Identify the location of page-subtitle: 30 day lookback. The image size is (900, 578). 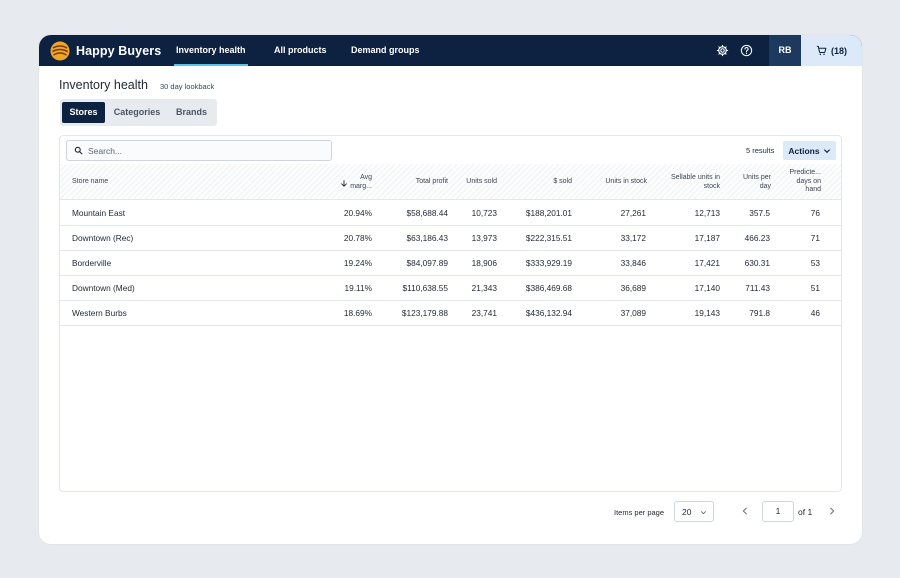
(187, 86).